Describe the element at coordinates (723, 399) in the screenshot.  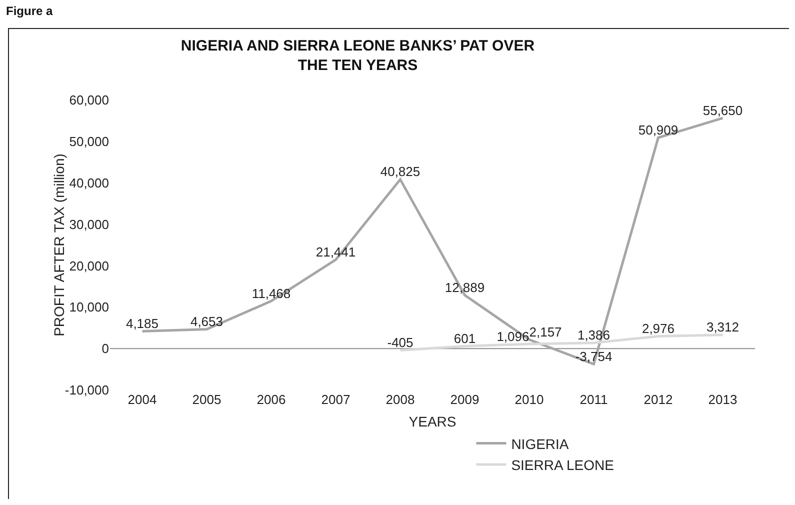
I see `x-tick-label: 2013` at that location.